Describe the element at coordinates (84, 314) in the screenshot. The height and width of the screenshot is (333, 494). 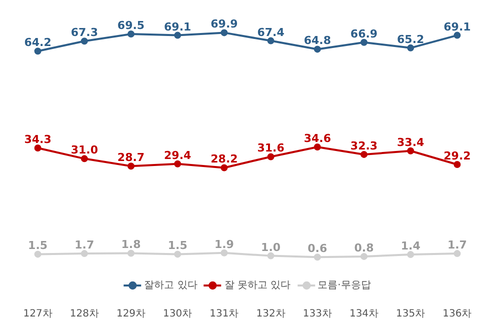
I see `x-tick-label: 128차` at that location.